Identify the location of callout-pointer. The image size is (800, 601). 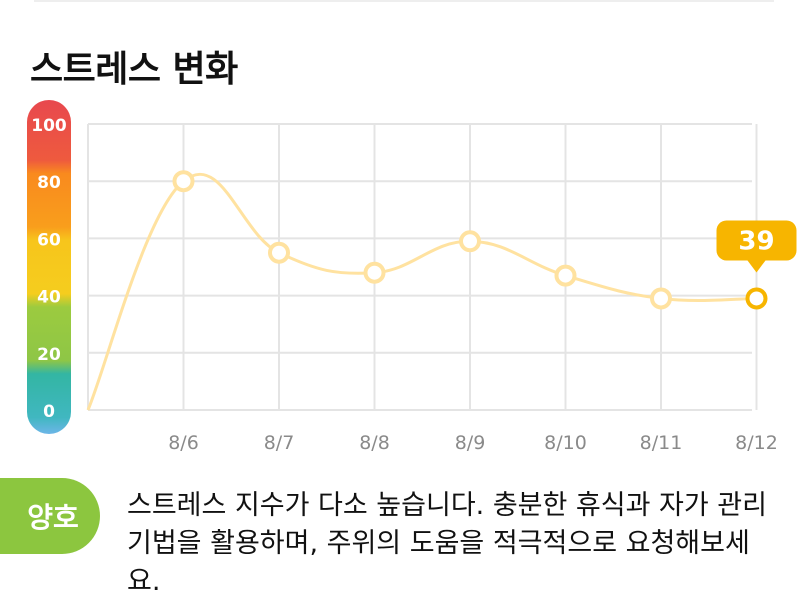
(756, 266).